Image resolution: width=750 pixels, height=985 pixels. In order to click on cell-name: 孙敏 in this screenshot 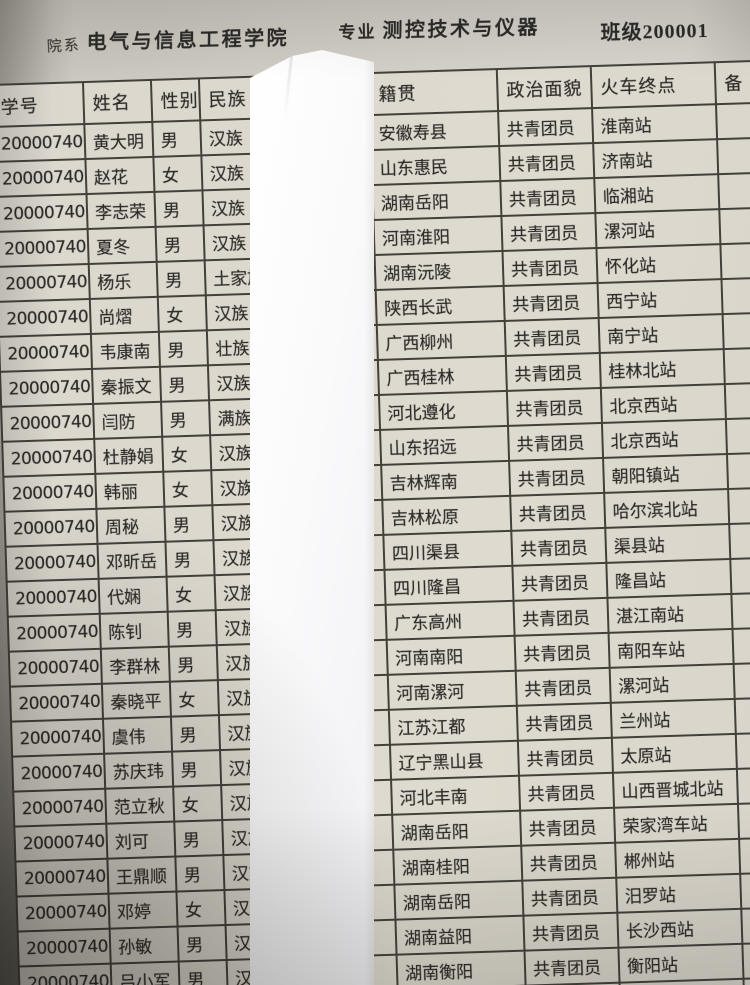, I will do `click(144, 945)`.